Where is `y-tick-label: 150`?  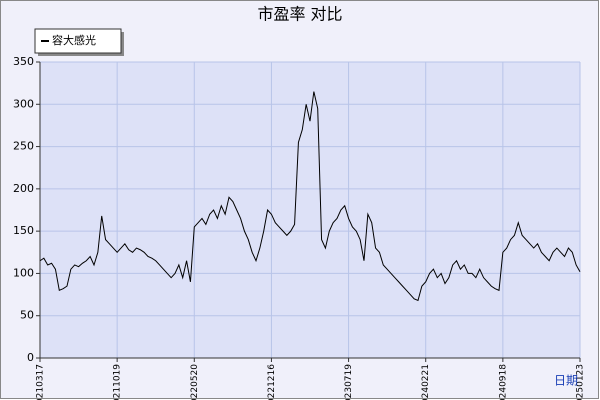 y-tick-label: 150 is located at coordinates (23, 230).